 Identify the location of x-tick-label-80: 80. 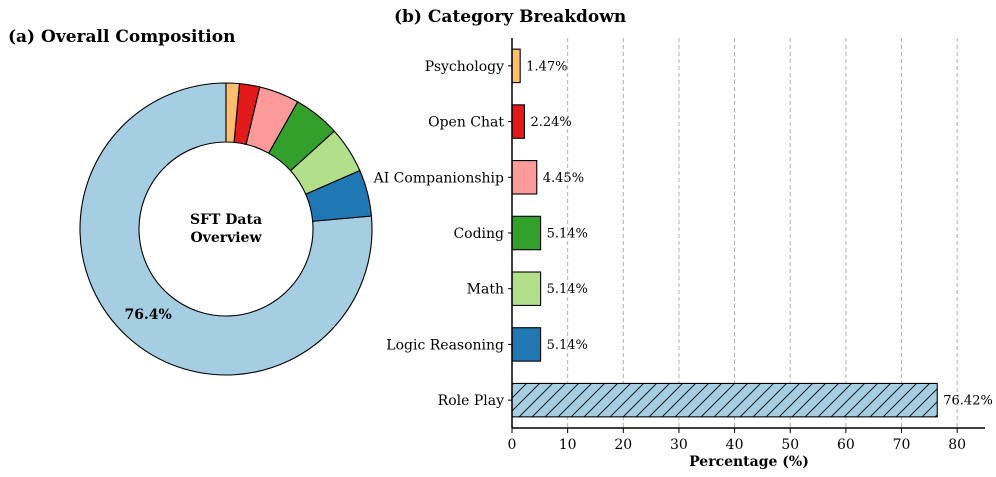
(957, 445).